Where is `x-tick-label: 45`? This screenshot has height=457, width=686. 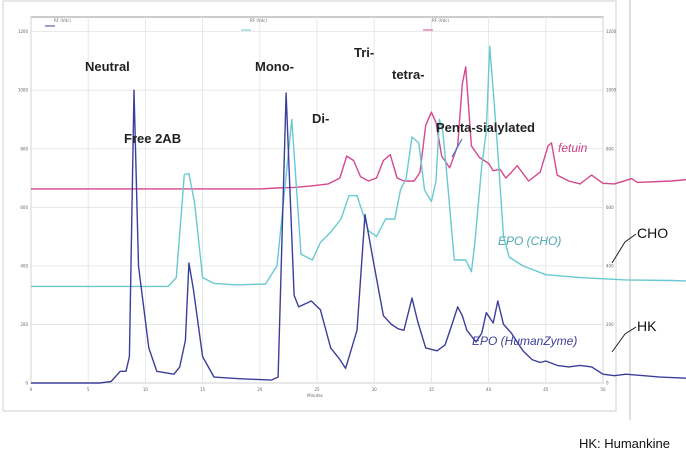
x-tick-label: 45 is located at coordinates (546, 389).